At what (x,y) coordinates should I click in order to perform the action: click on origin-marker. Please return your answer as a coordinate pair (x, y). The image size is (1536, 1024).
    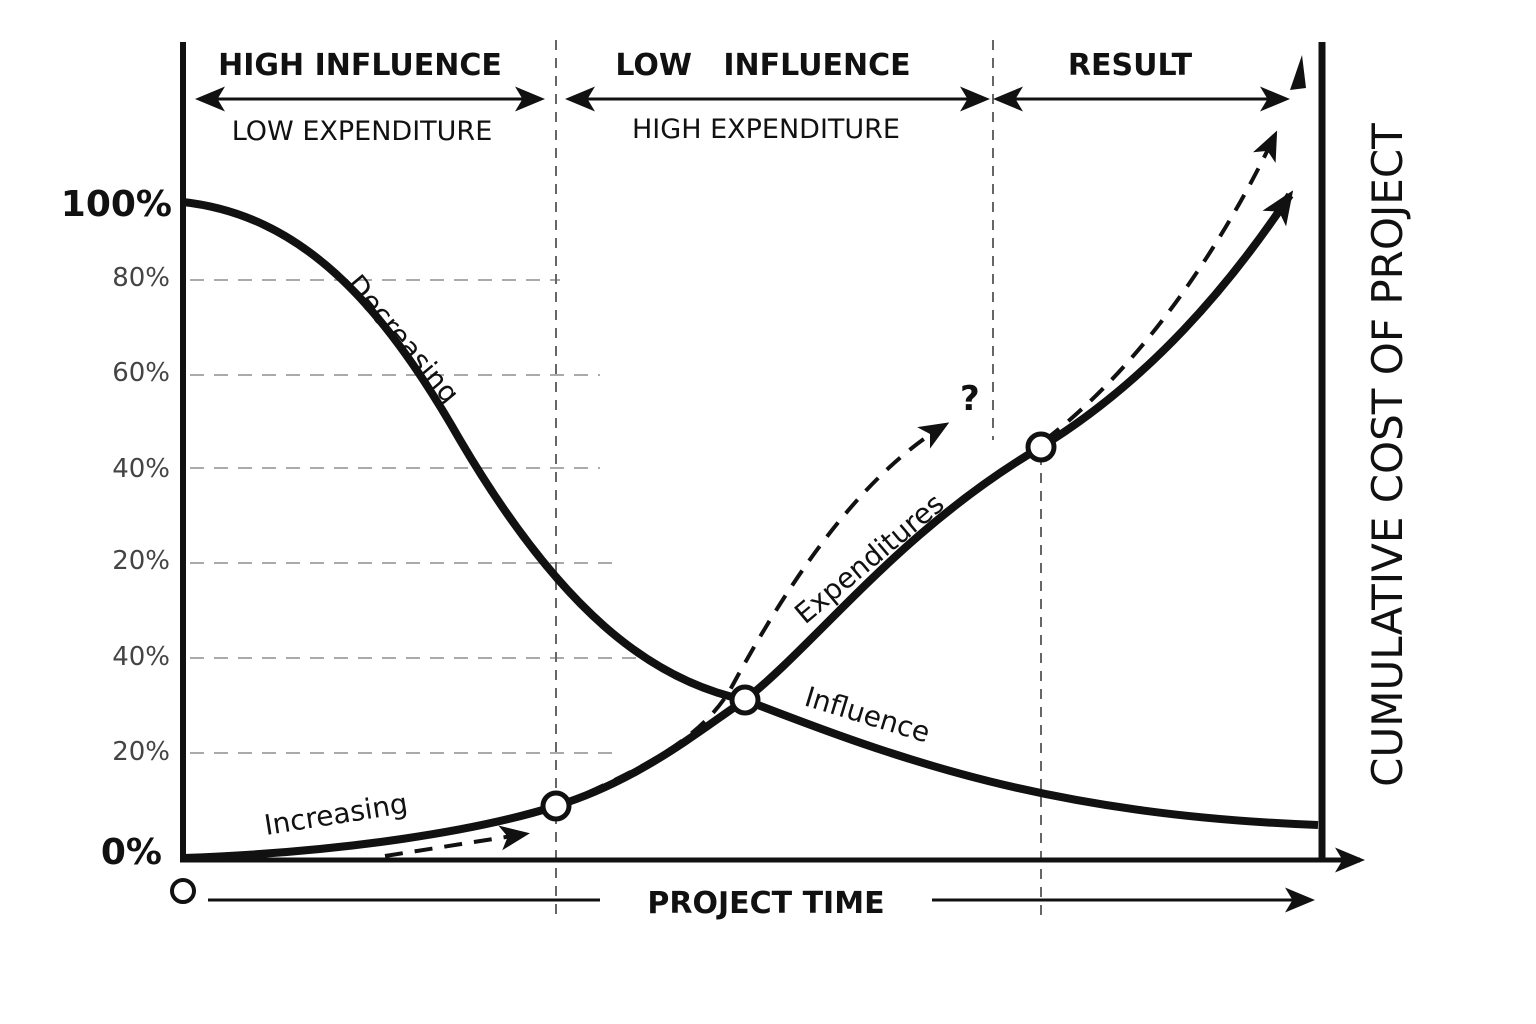
    Looking at the image, I should click on (183, 891).